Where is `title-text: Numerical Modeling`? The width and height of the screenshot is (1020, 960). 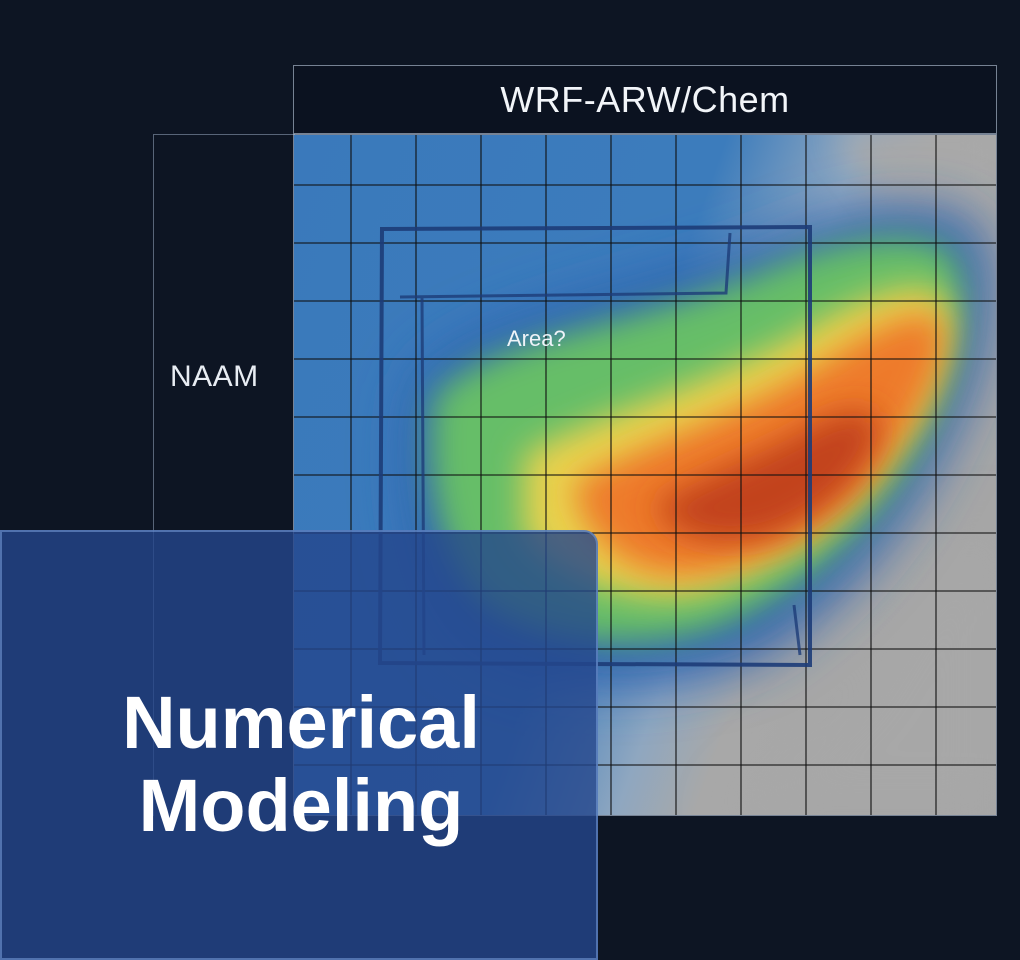 title-text: Numerical Modeling is located at coordinates (301, 764).